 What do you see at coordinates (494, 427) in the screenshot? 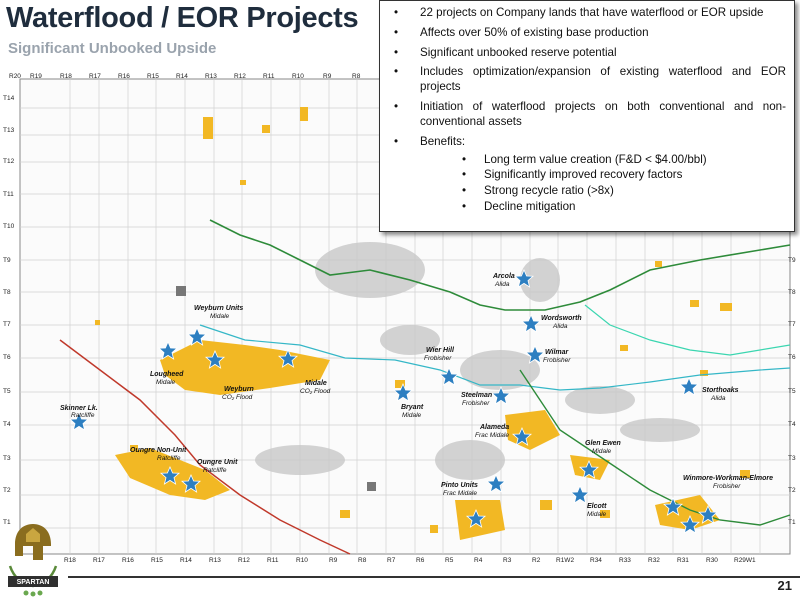
I see `project-name: Alameda` at bounding box center [494, 427].